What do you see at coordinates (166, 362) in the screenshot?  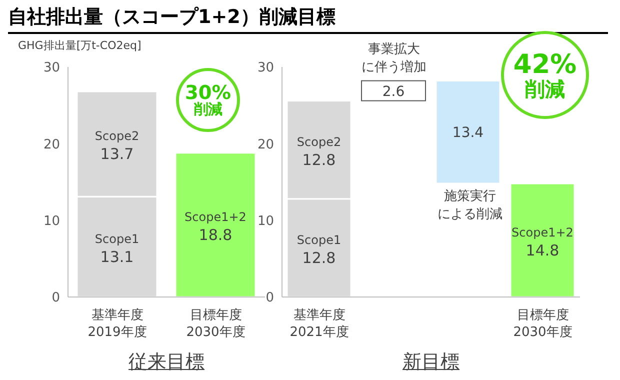 I see `x-axis-title: 従来目標` at bounding box center [166, 362].